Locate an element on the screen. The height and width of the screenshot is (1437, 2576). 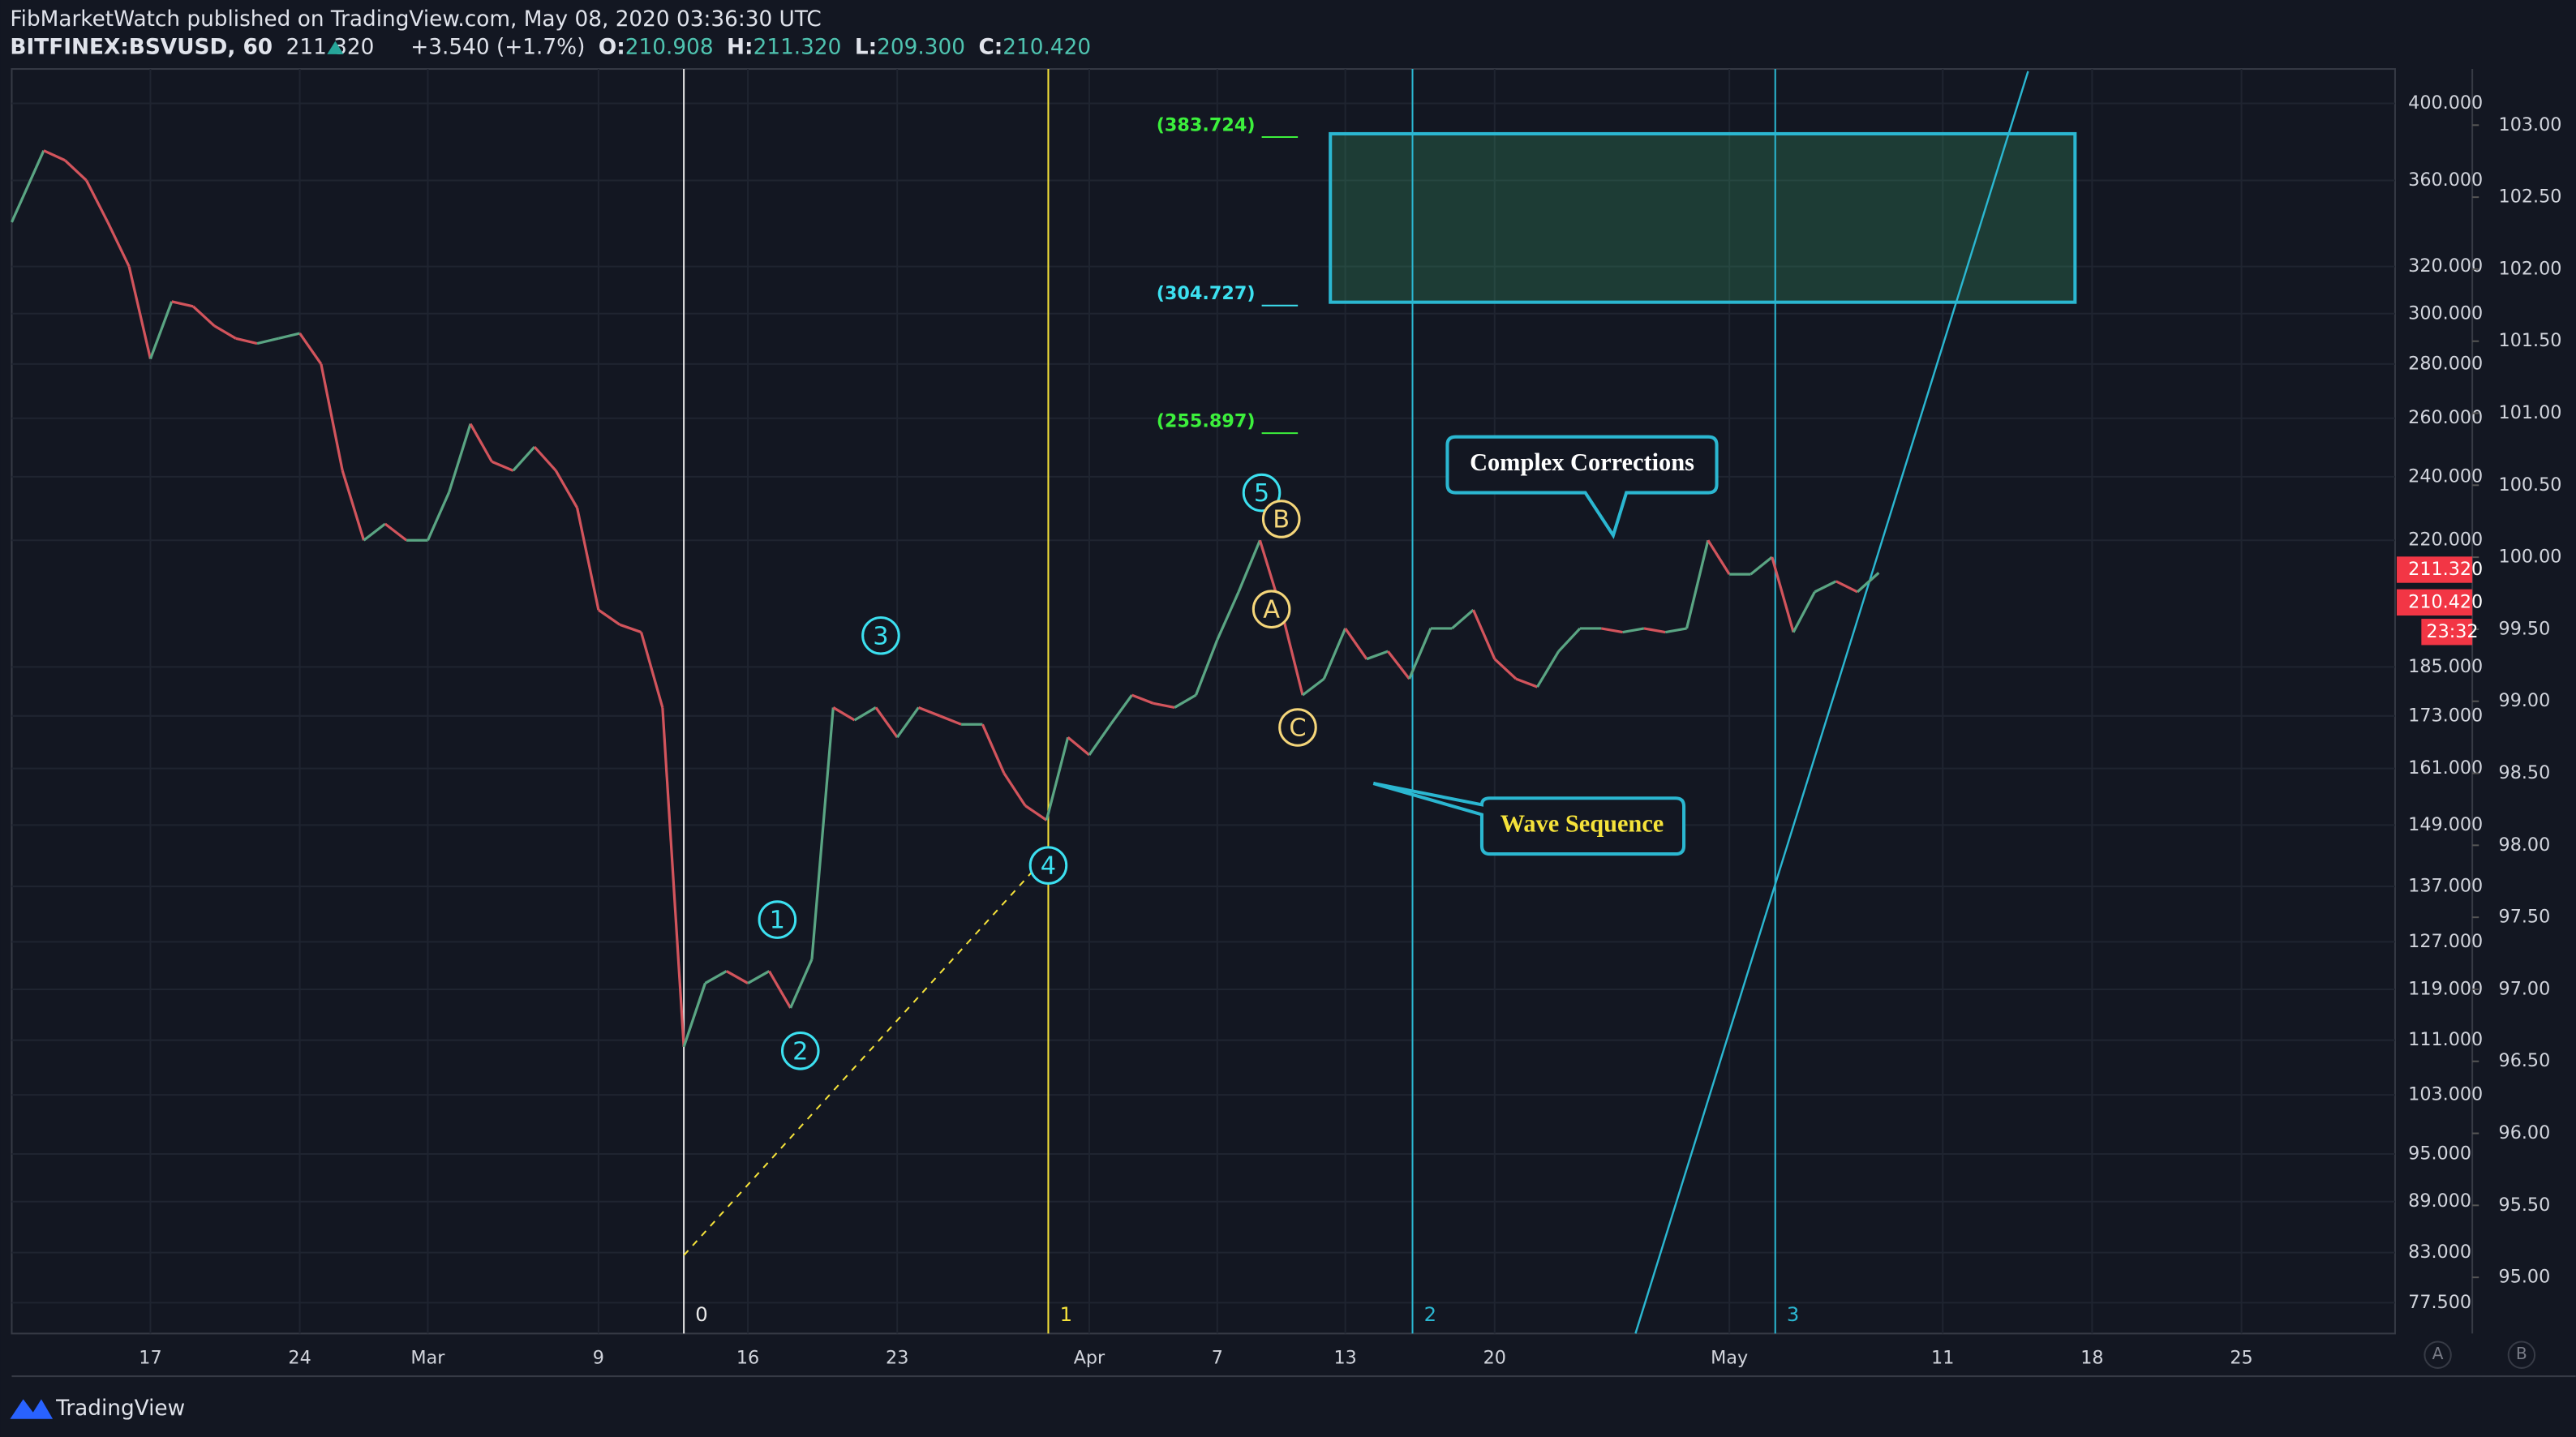
y2-tick-label: 98.00 is located at coordinates (2525, 845).